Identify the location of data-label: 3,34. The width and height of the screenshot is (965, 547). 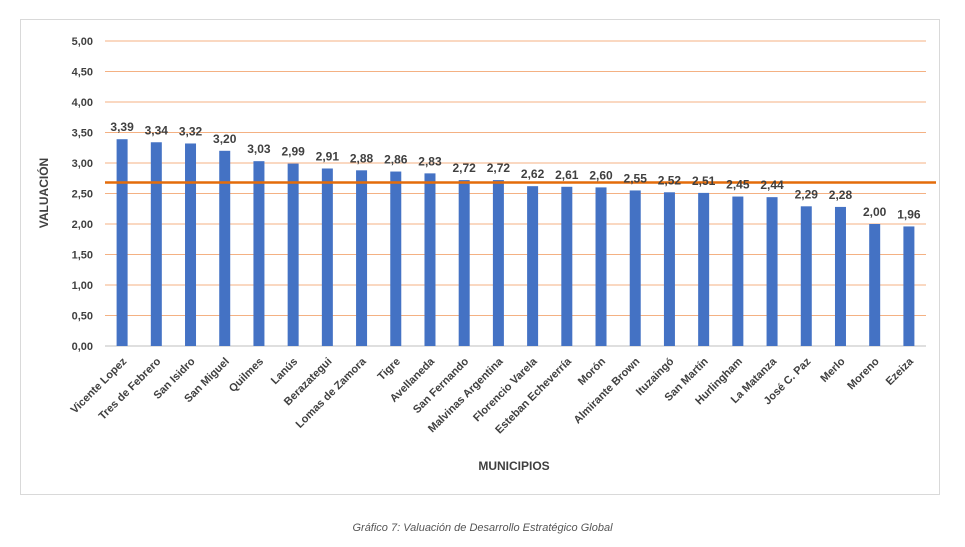
(157, 130).